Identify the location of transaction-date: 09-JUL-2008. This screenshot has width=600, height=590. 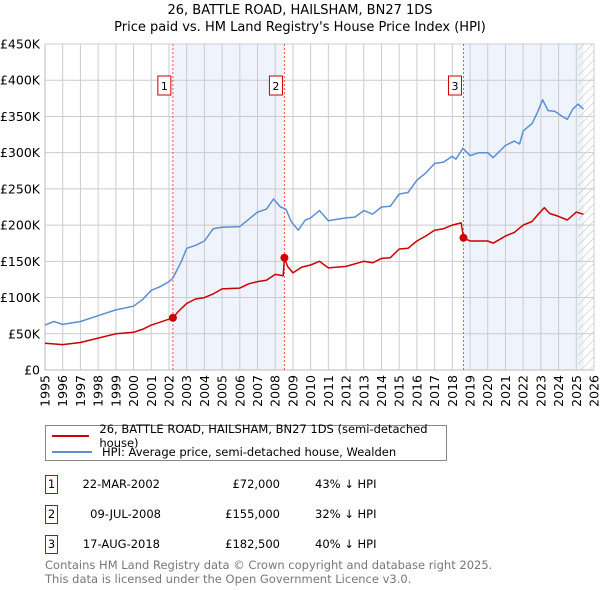
(125, 514).